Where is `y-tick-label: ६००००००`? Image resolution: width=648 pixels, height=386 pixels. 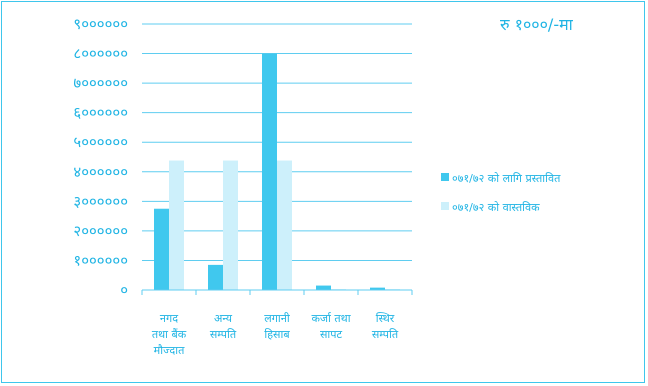
y-tick-label: ६०००००० is located at coordinates (100, 113).